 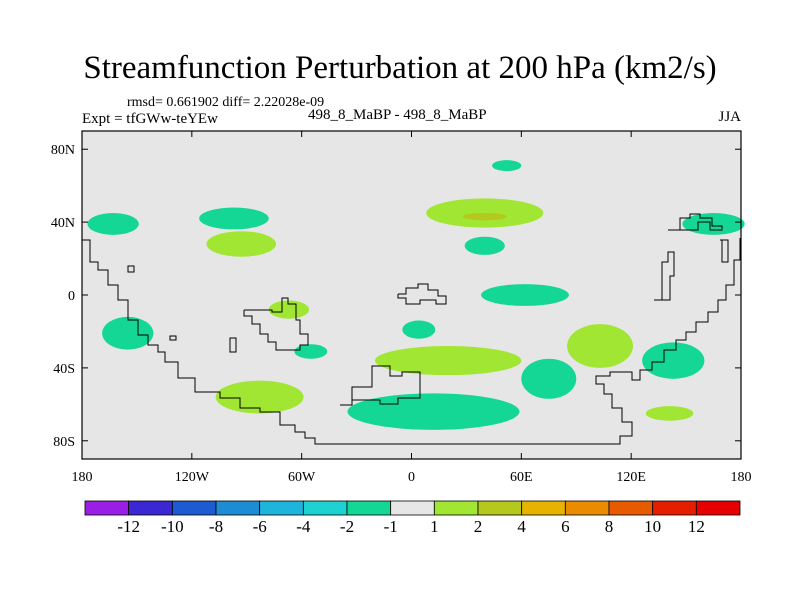 What do you see at coordinates (391, 526) in the screenshot?
I see `colorbar-label-6: -1` at bounding box center [391, 526].